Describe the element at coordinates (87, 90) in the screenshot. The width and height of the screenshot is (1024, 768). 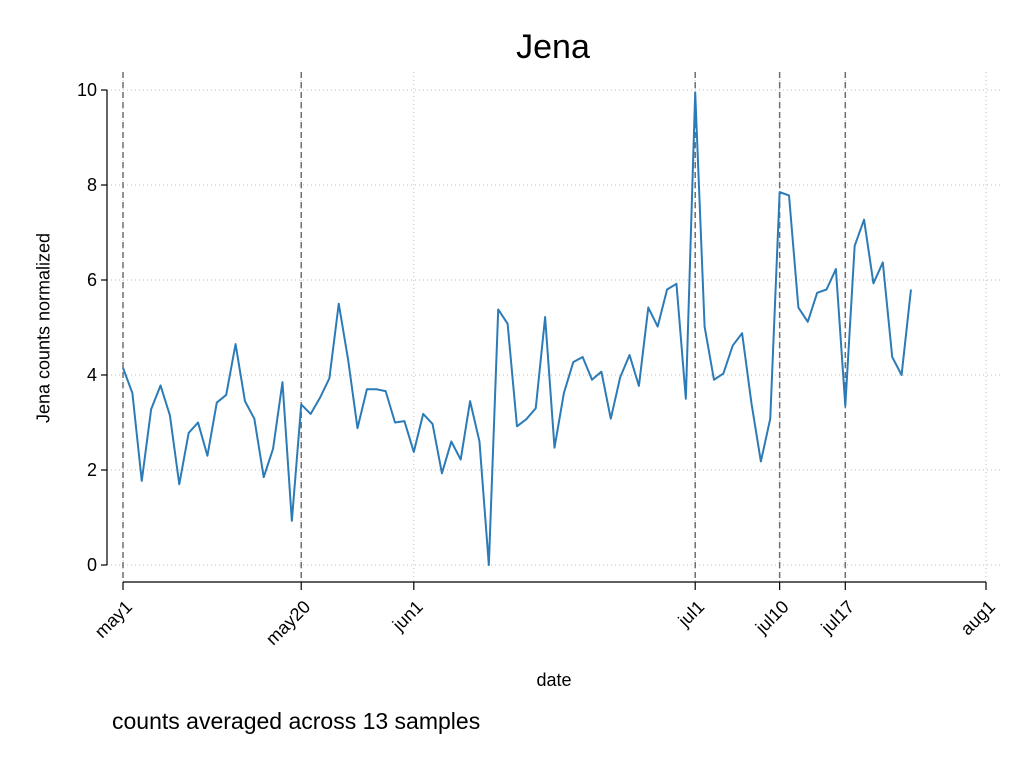
I see `y-tick-label: 10` at that location.